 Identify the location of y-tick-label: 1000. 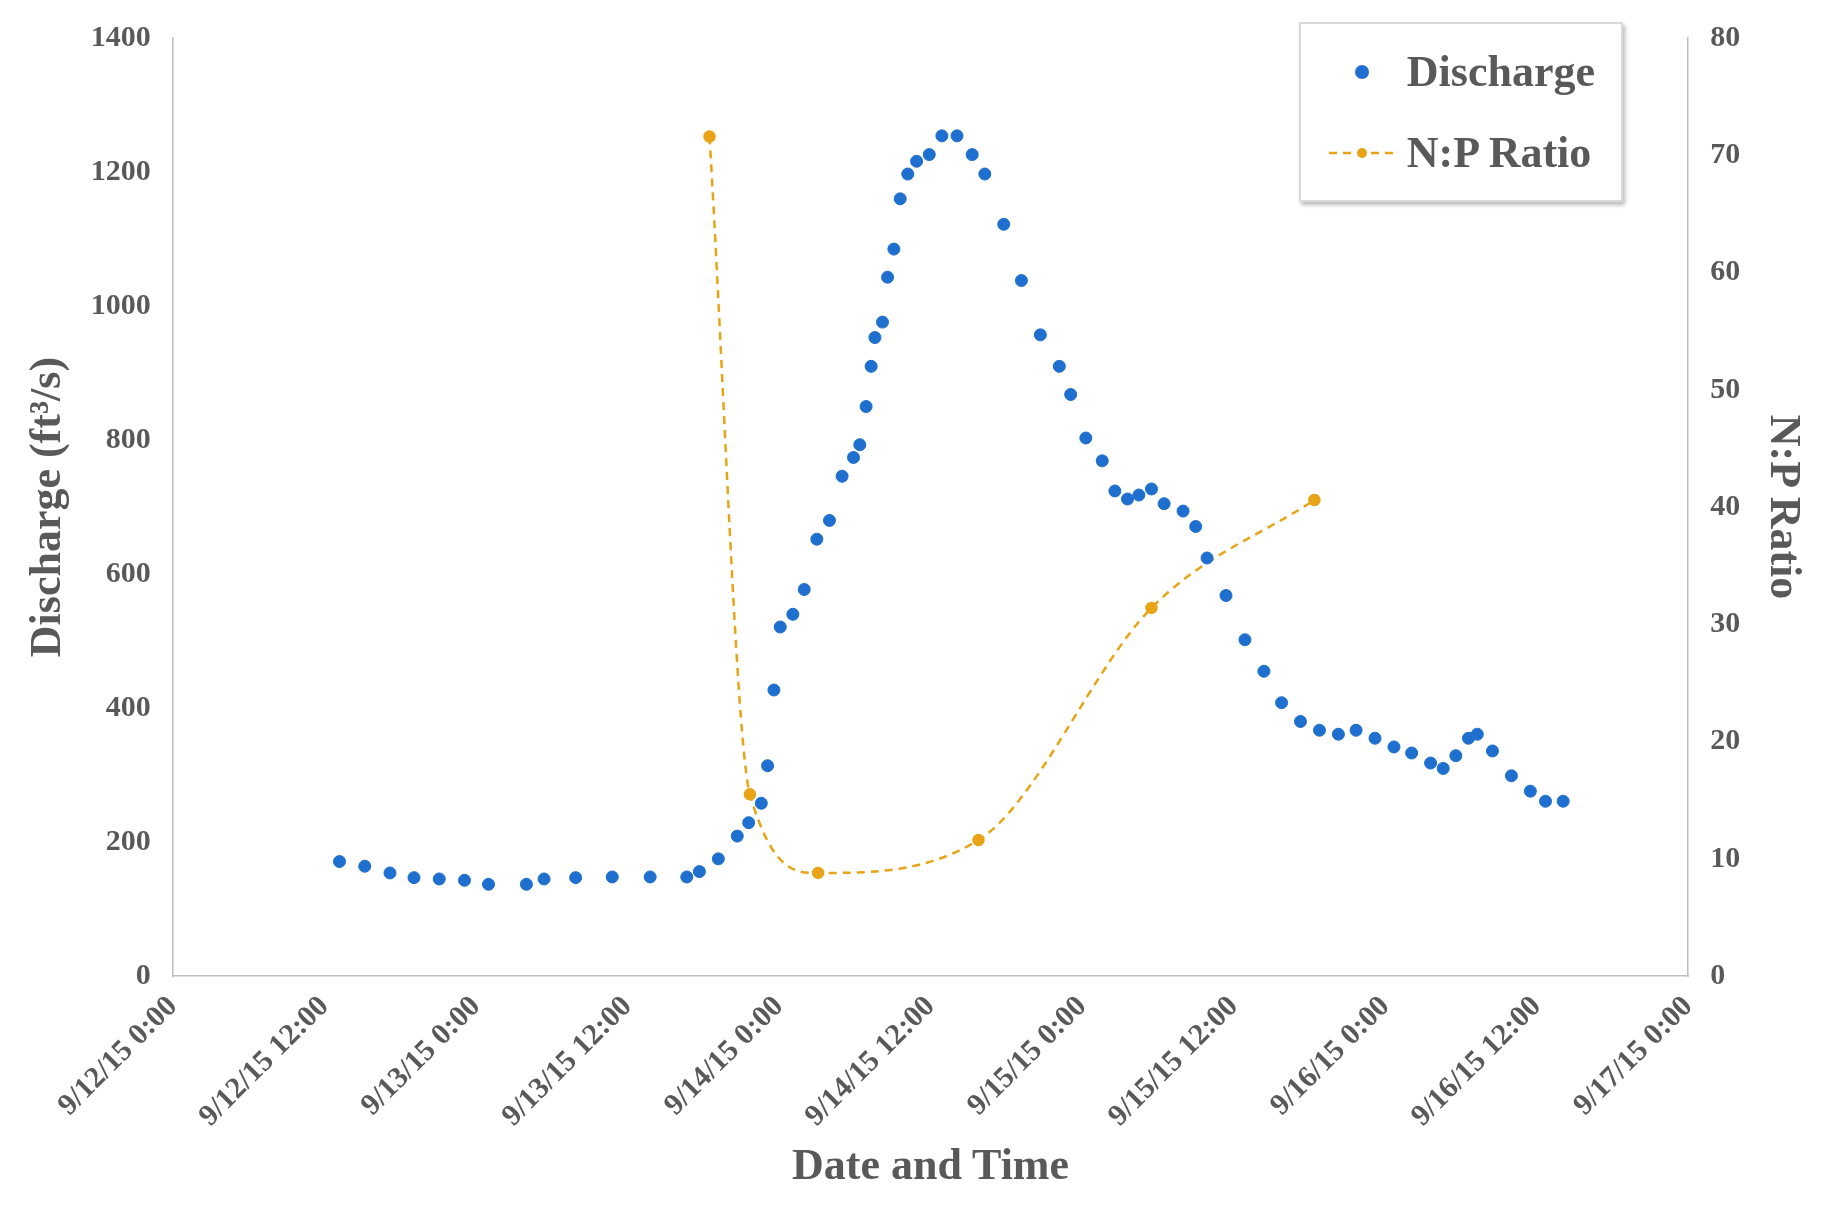
(120, 303).